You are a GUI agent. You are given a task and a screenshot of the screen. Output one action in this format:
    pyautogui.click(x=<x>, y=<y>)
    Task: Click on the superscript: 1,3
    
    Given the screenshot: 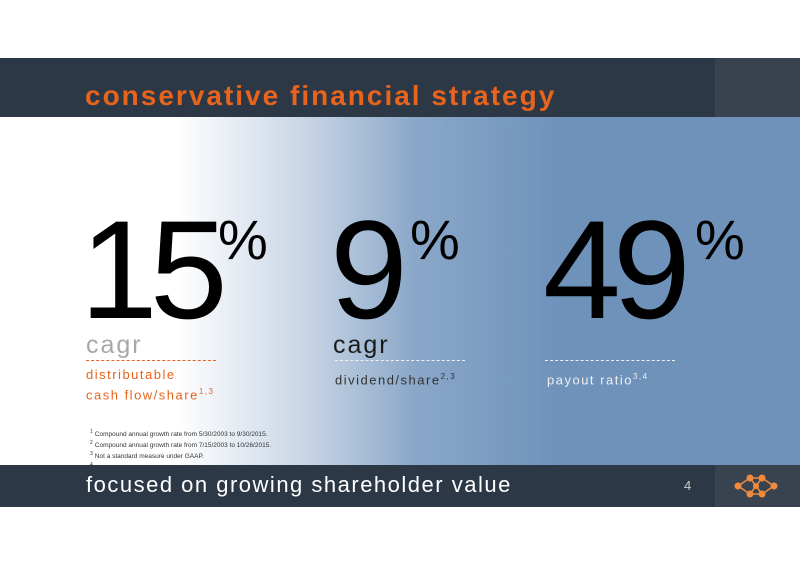 What is the action you would take?
    pyautogui.click(x=206, y=391)
    